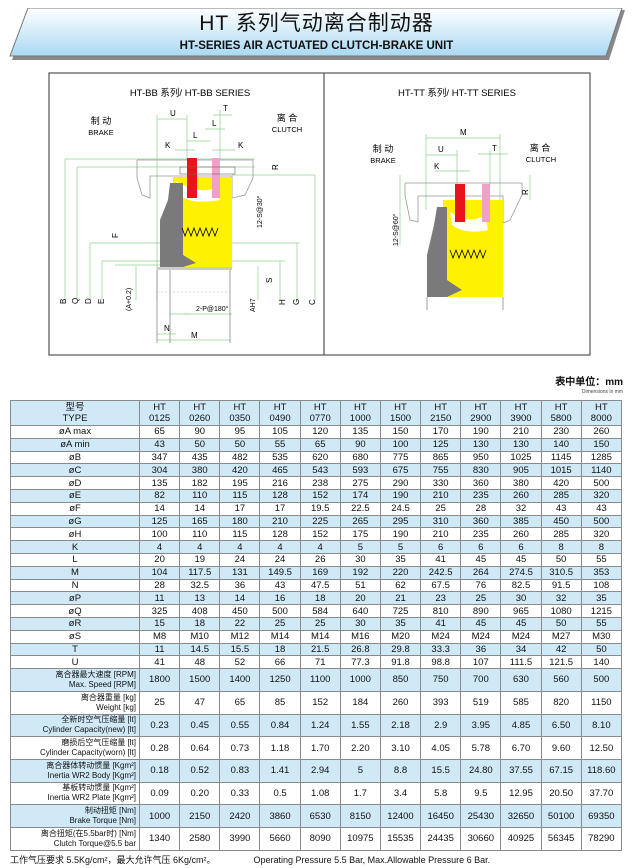 The image size is (633, 868). I want to click on table-cell: 85, so click(280, 702).